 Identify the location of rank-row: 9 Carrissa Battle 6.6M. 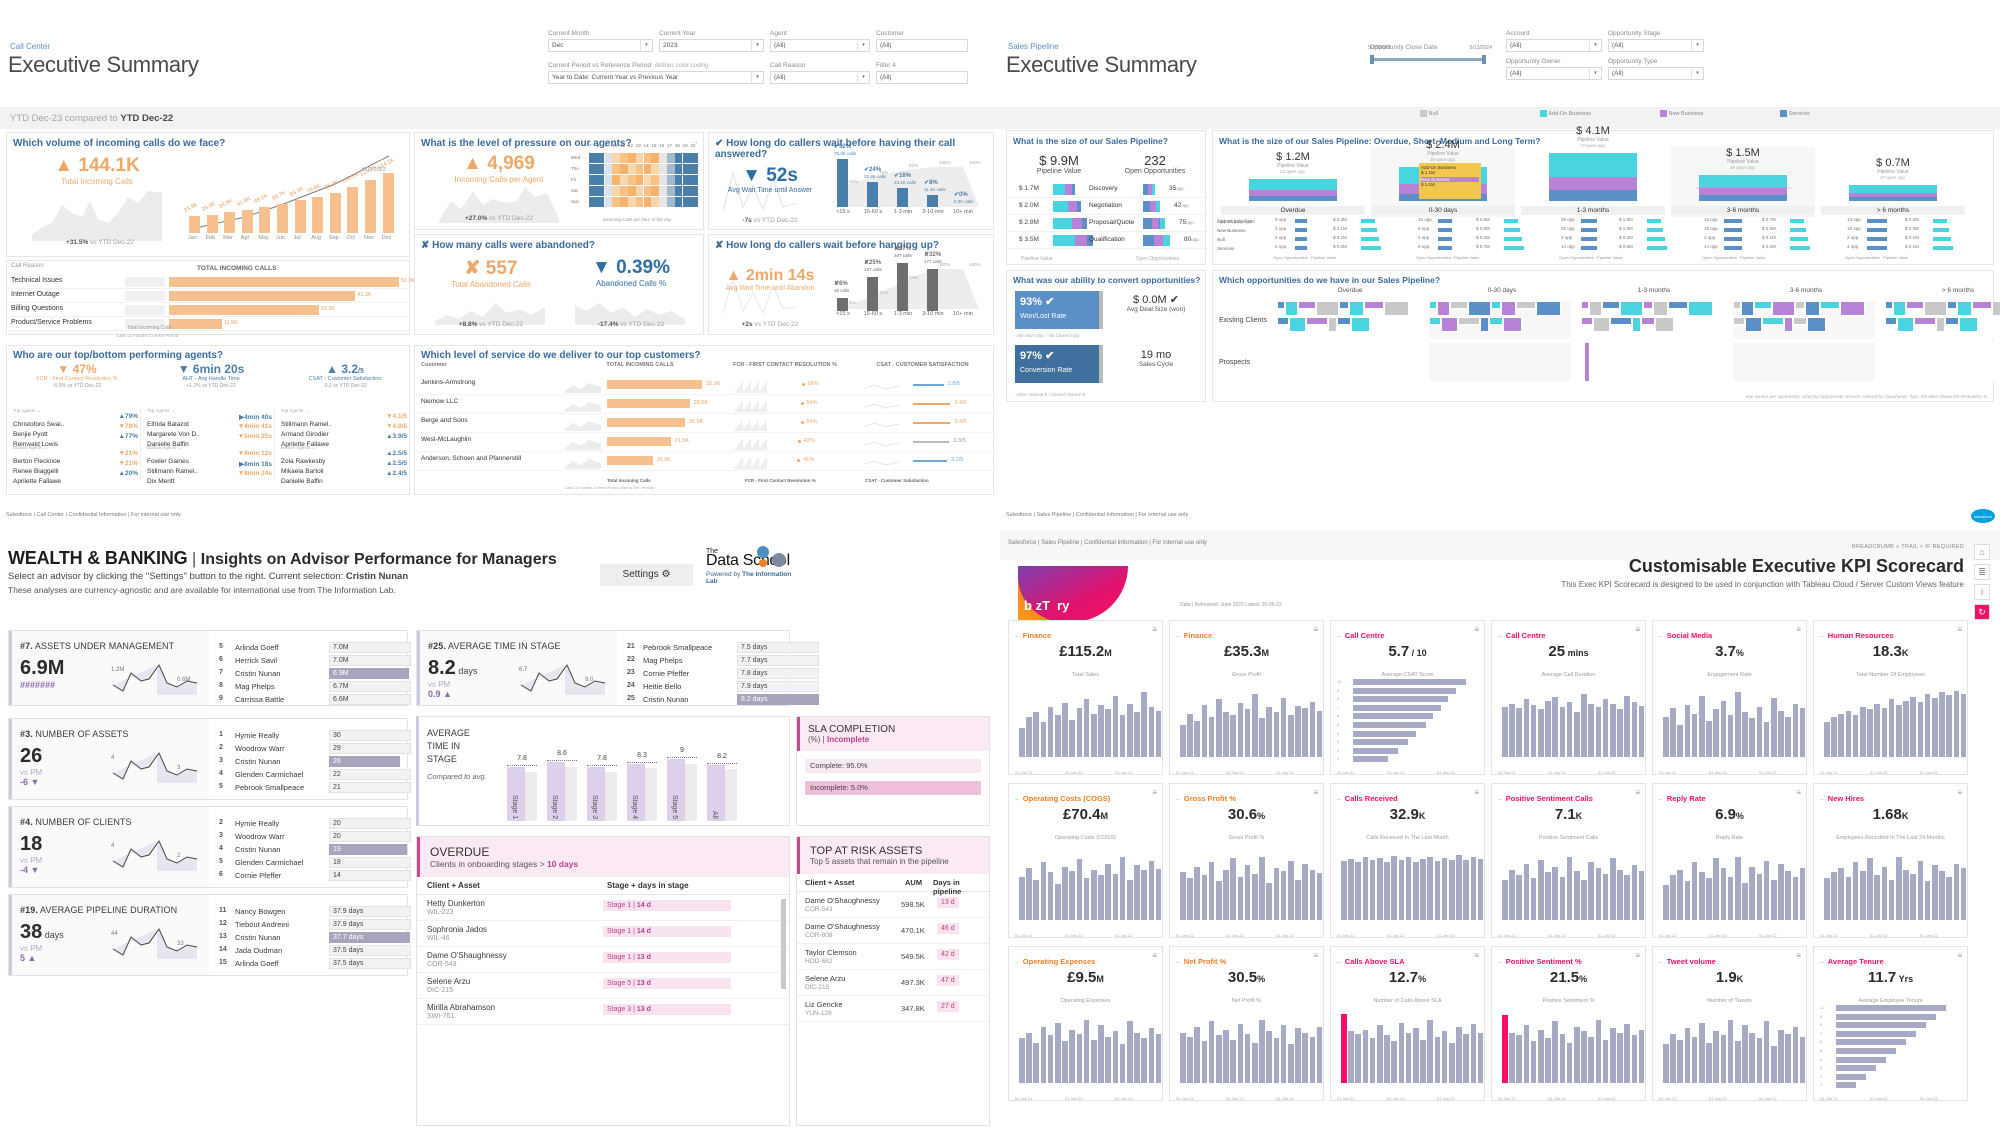
(314, 699).